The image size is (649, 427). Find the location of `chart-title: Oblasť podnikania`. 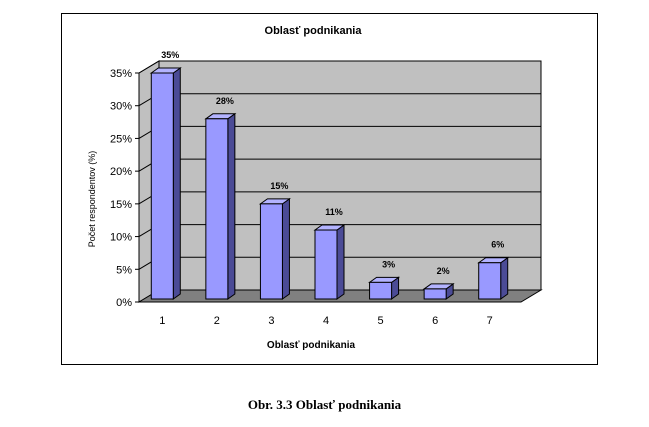

chart-title: Oblasť podnikania is located at coordinates (314, 31).